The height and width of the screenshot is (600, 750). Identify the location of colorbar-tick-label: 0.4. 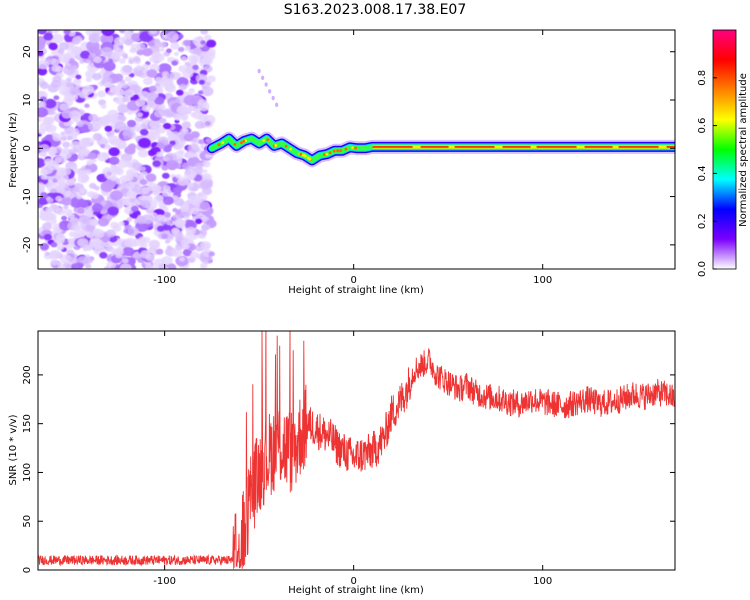
(702, 173).